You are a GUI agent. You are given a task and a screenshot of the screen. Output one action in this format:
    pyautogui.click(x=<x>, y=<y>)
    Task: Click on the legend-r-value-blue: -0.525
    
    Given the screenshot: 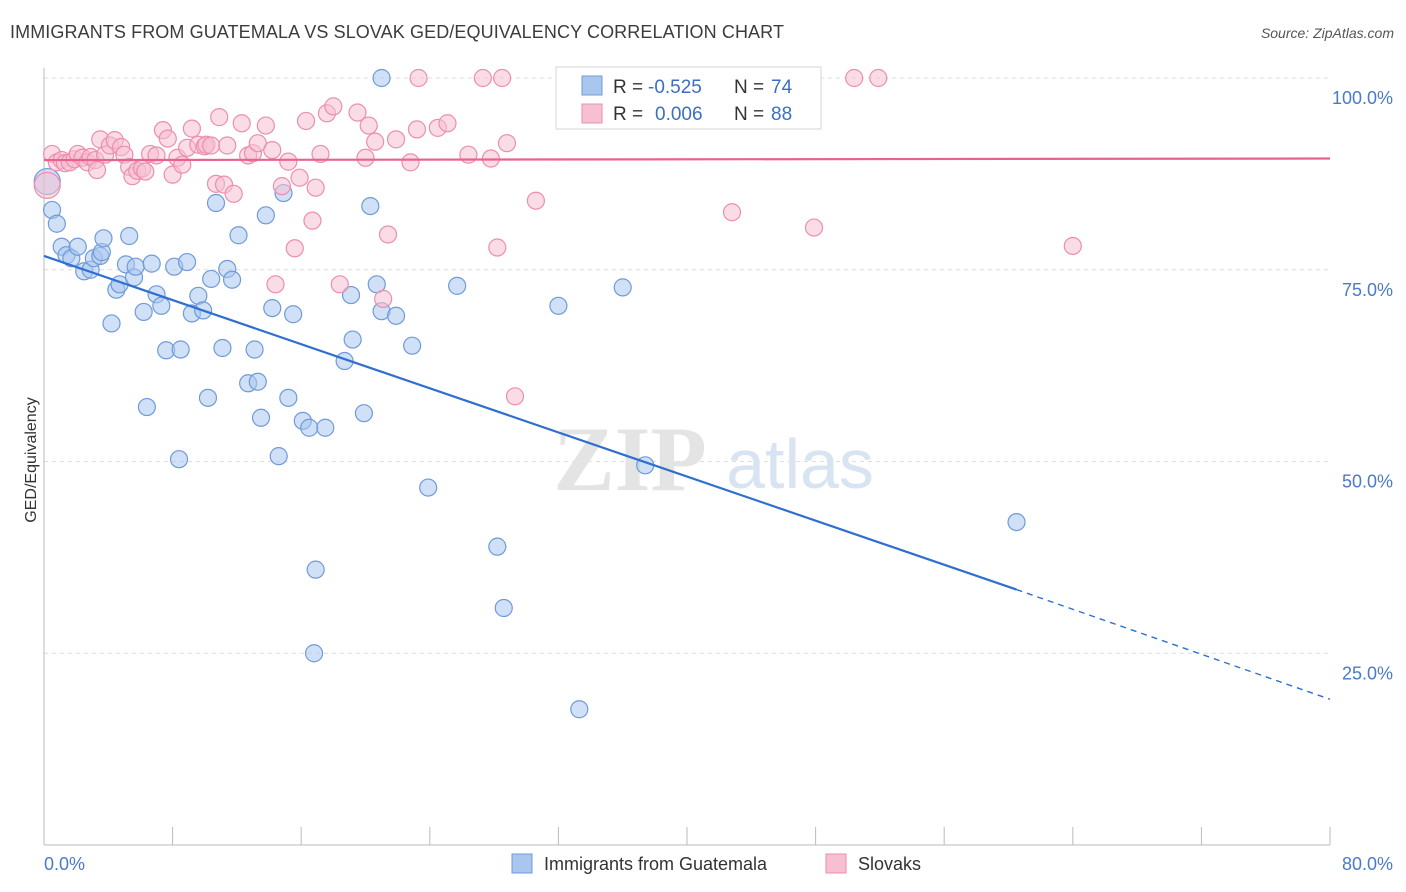 What is the action you would take?
    pyautogui.click(x=675, y=87)
    